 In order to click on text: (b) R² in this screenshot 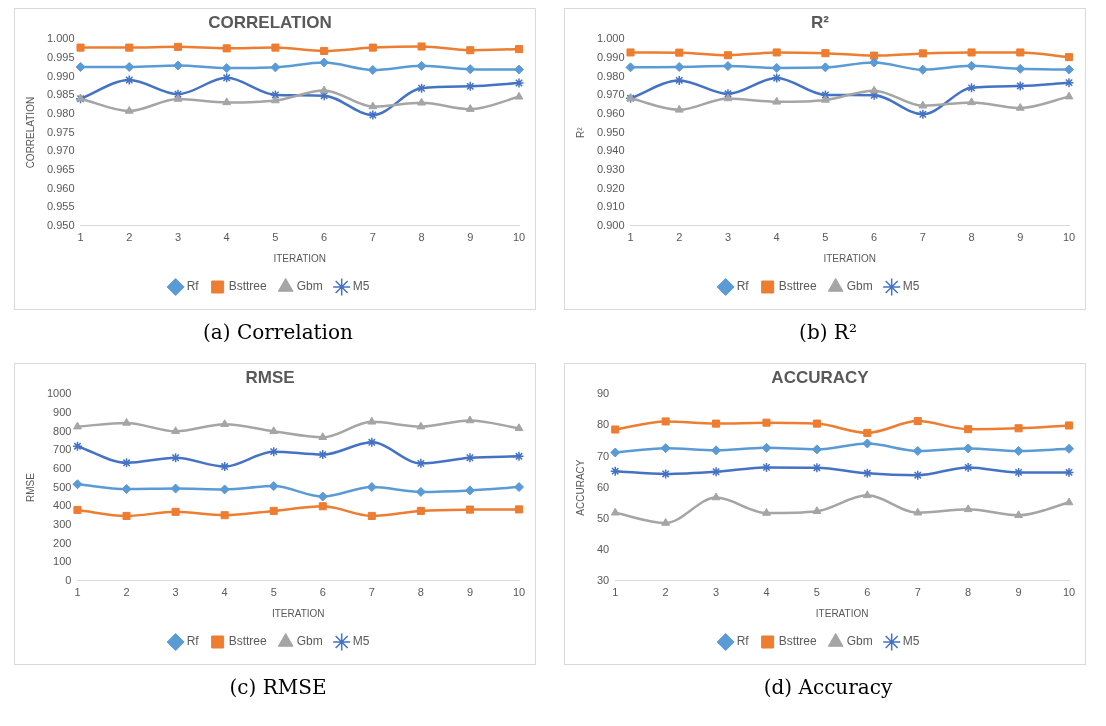, I will do `click(828, 332)`.